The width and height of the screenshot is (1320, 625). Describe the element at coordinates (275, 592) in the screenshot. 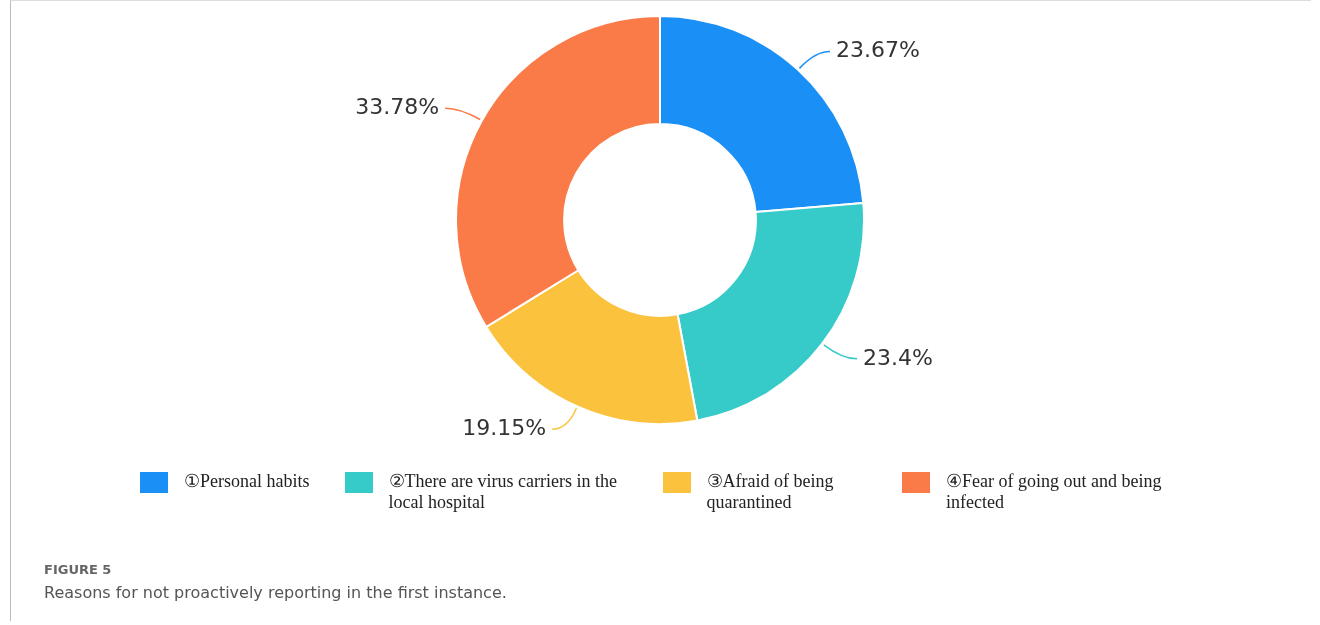

I see `text: Reasons for not proactively reporting in the first instance.` at that location.